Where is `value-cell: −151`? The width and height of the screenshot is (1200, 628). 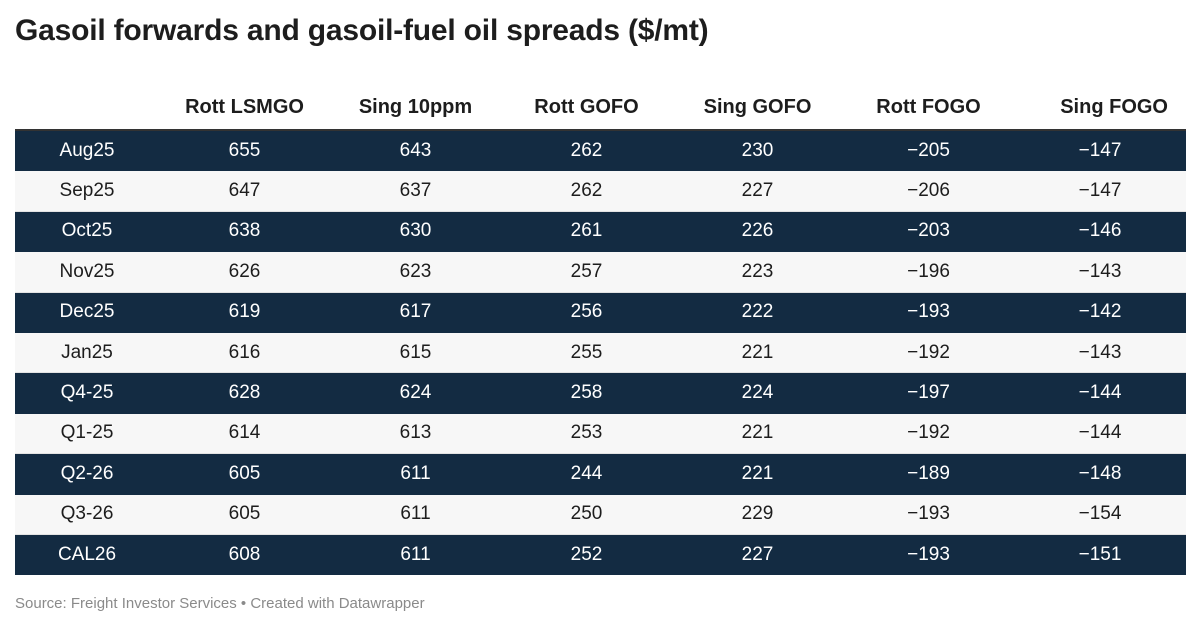 value-cell: −151 is located at coordinates (1100, 555).